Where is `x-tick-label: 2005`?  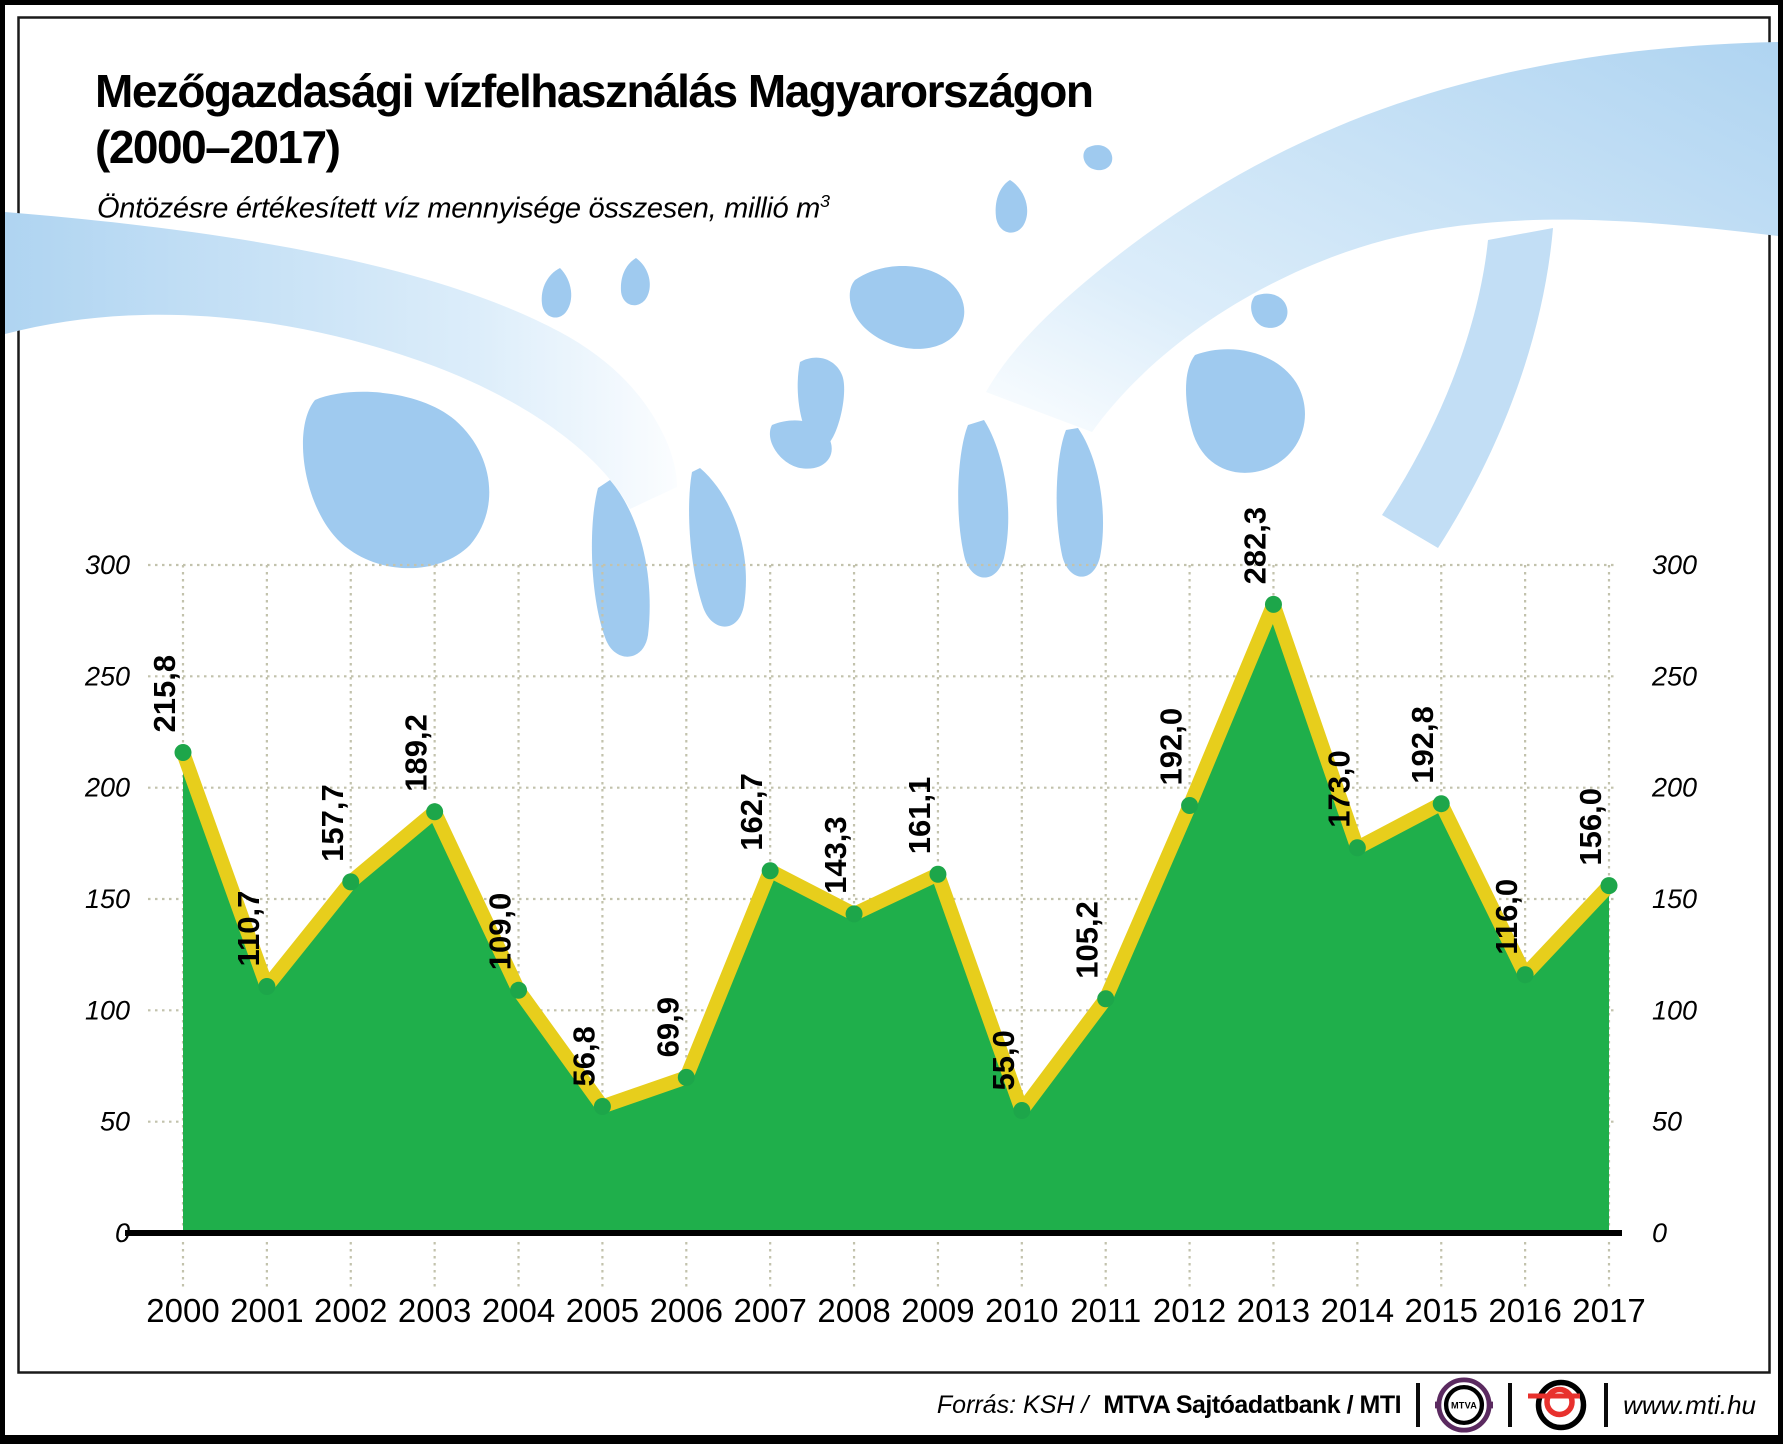 x-tick-label: 2005 is located at coordinates (602, 1310).